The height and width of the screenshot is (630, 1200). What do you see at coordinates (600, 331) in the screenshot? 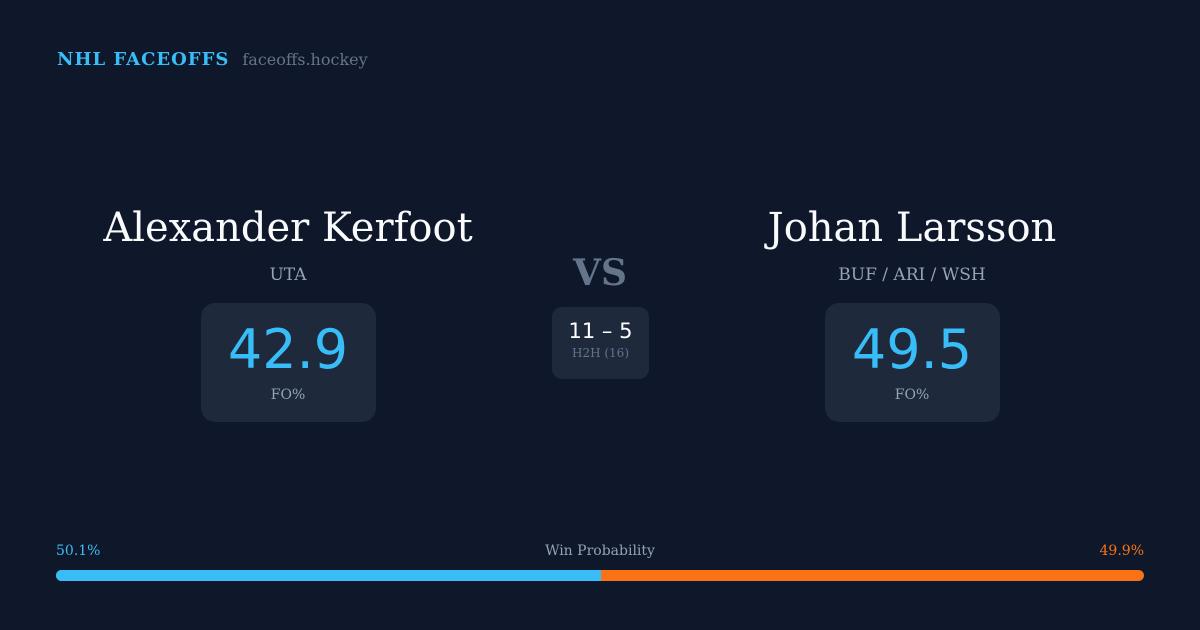
I see `h2h-score: 11 – 5` at bounding box center [600, 331].